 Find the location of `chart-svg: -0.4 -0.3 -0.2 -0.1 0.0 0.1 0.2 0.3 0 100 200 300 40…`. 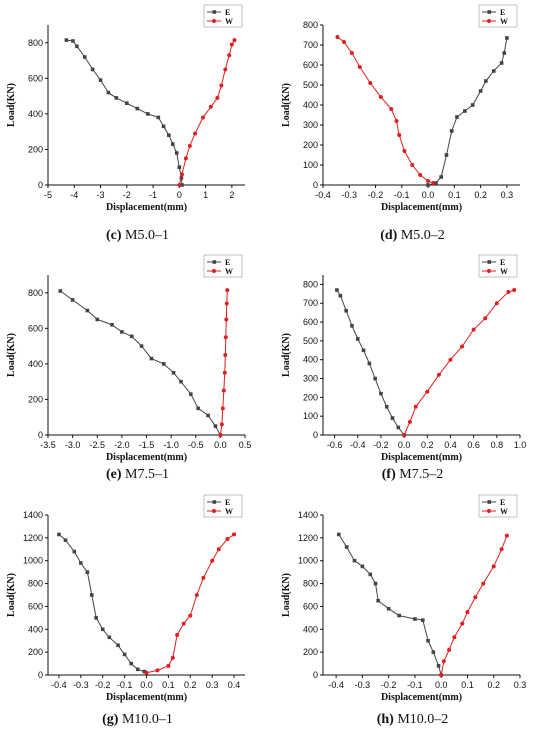

chart-svg: -0.4 -0.3 -0.2 -0.1 0.0 0.1 0.2 0.3 0 100 200 300 40… is located at coordinates (400, 108).